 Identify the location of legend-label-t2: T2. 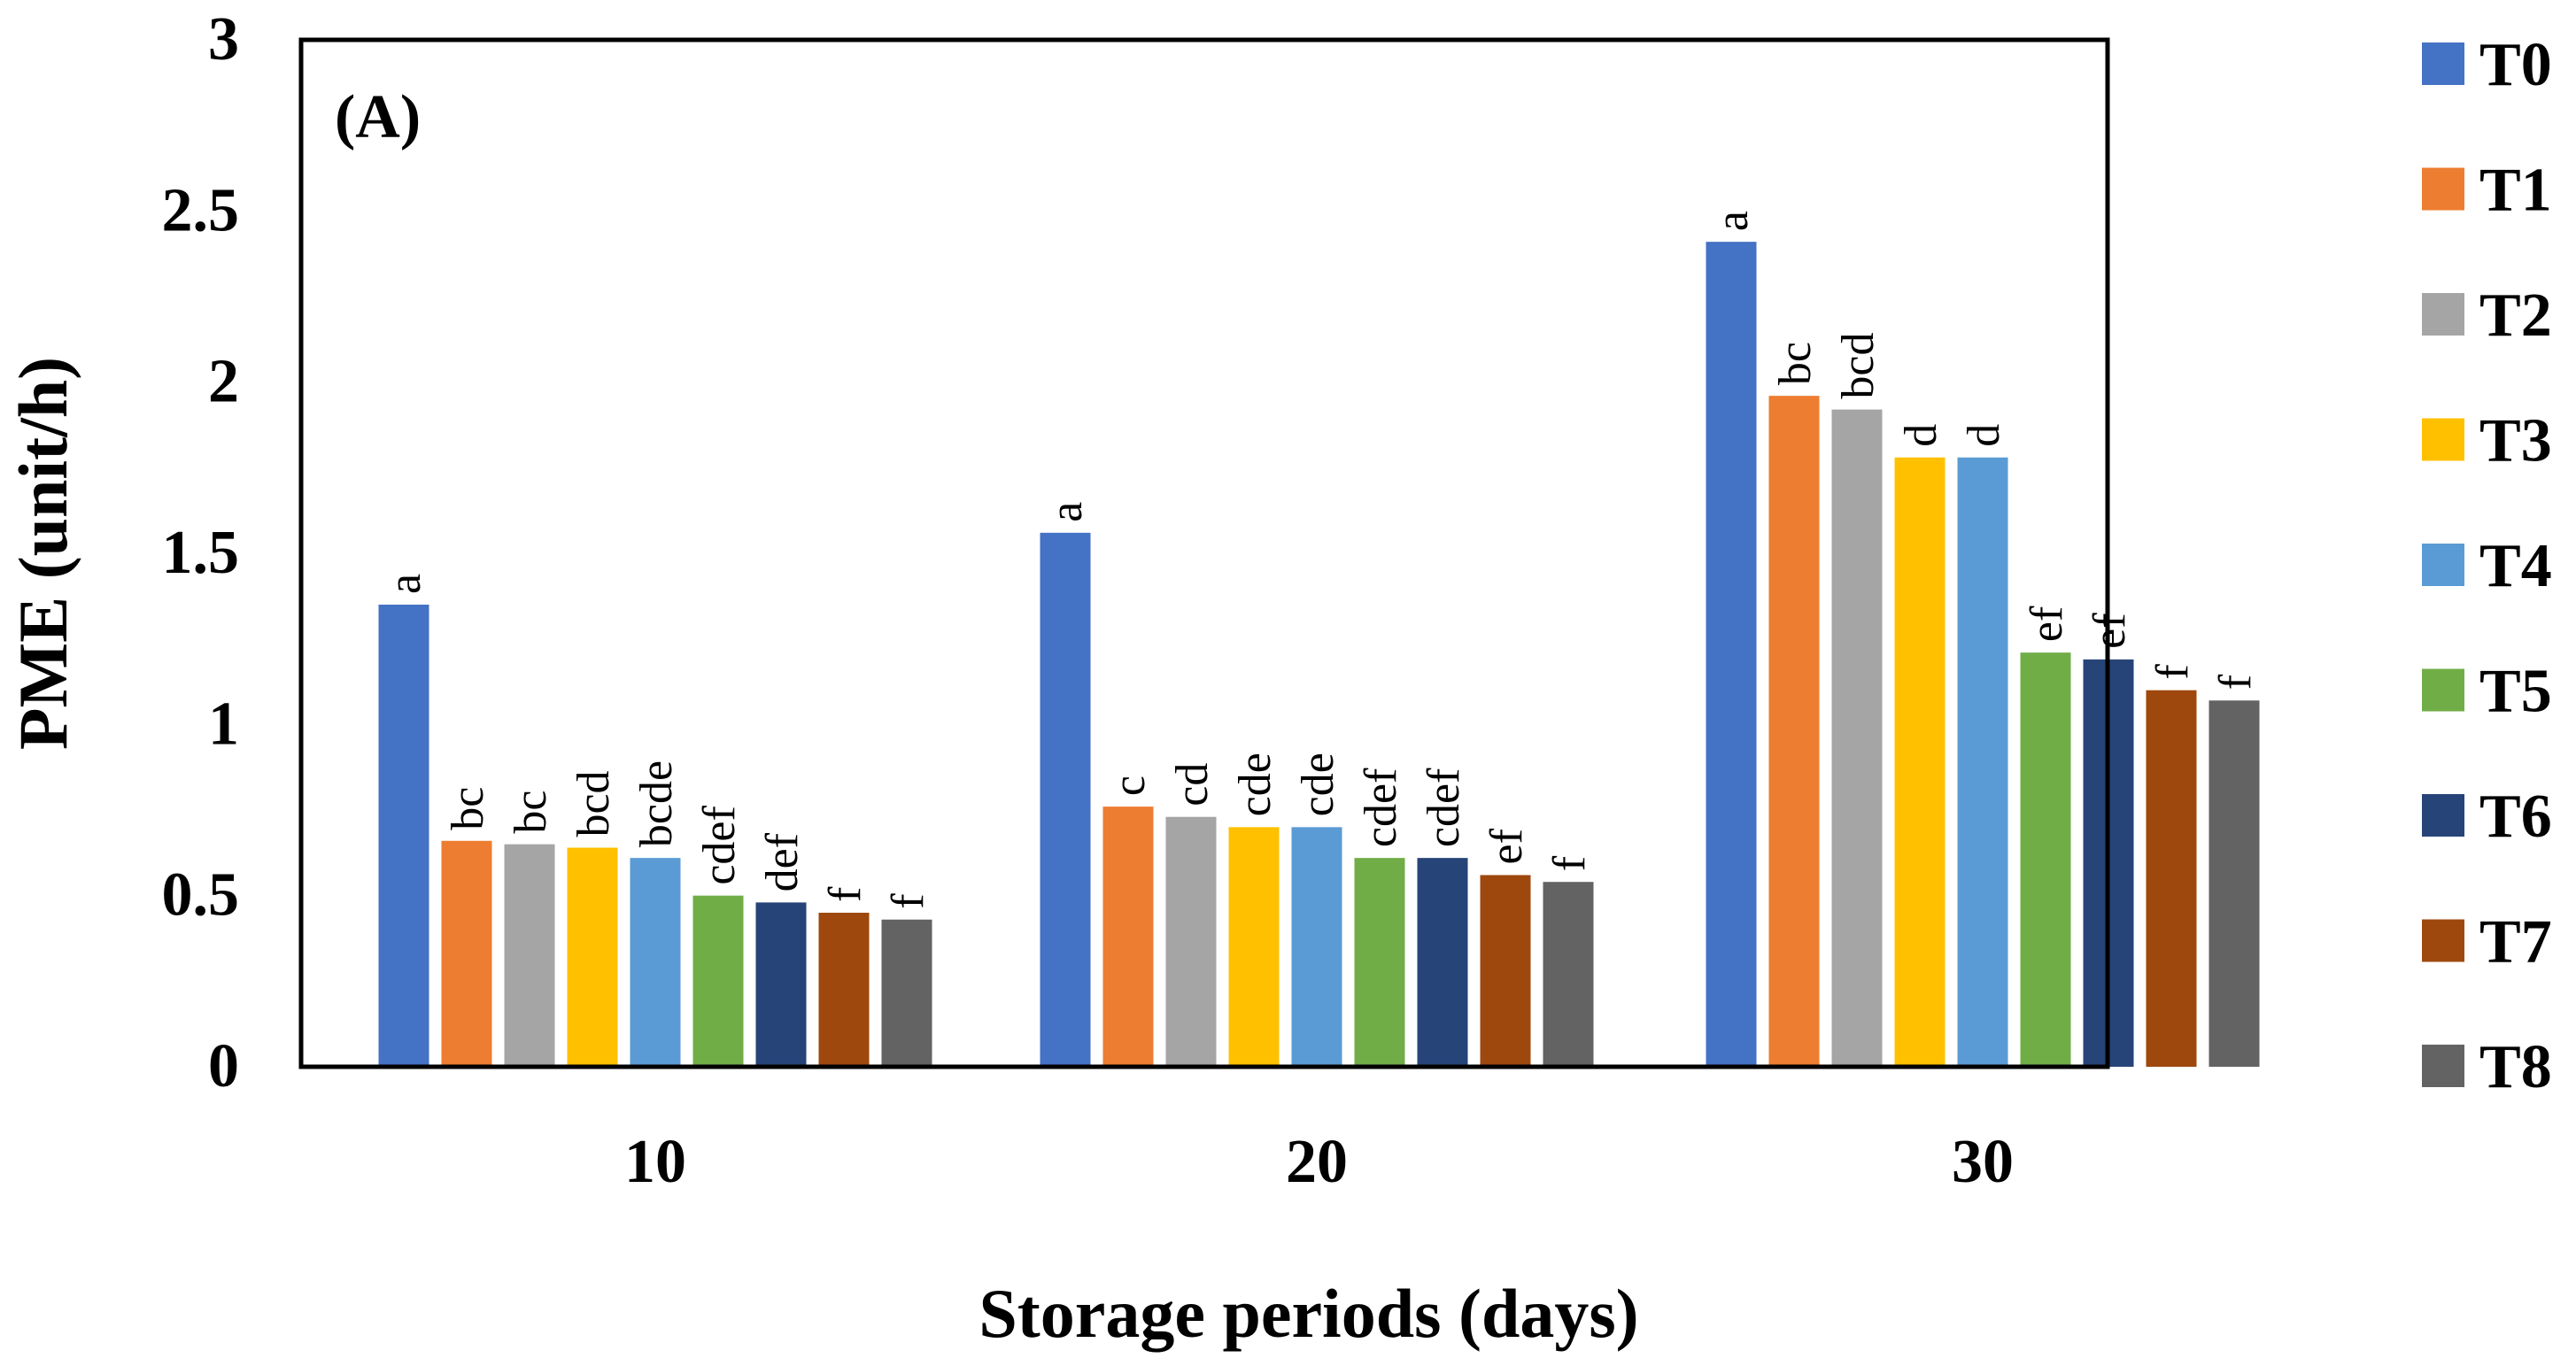
(2515, 316).